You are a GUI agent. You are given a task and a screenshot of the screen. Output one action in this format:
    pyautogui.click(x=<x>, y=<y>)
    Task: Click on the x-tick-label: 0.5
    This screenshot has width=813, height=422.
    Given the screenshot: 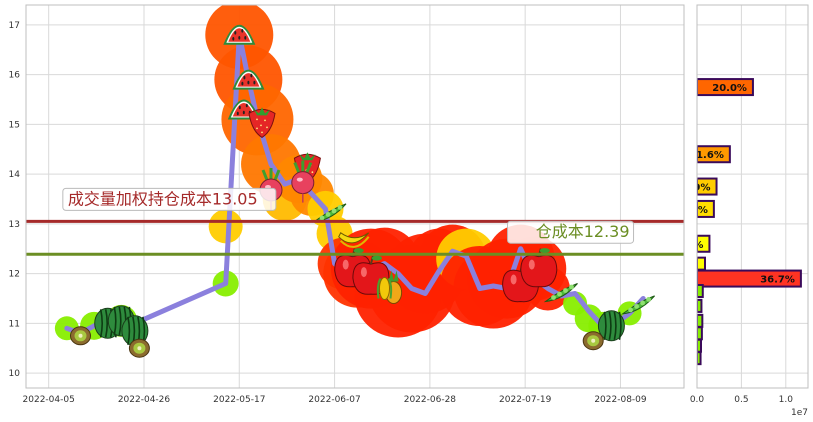 What is the action you would take?
    pyautogui.click(x=741, y=400)
    